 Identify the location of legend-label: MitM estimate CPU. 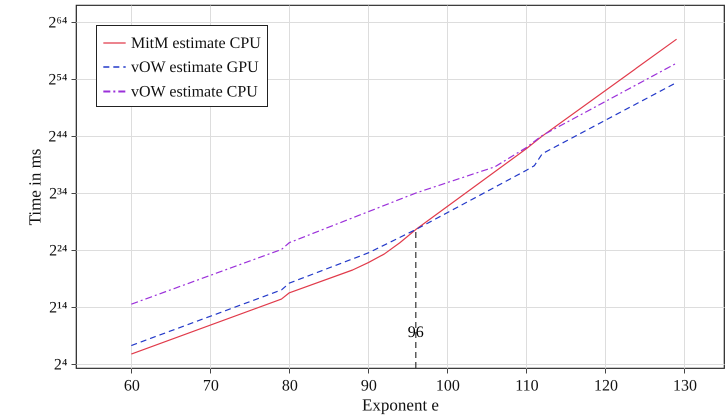
(196, 43).